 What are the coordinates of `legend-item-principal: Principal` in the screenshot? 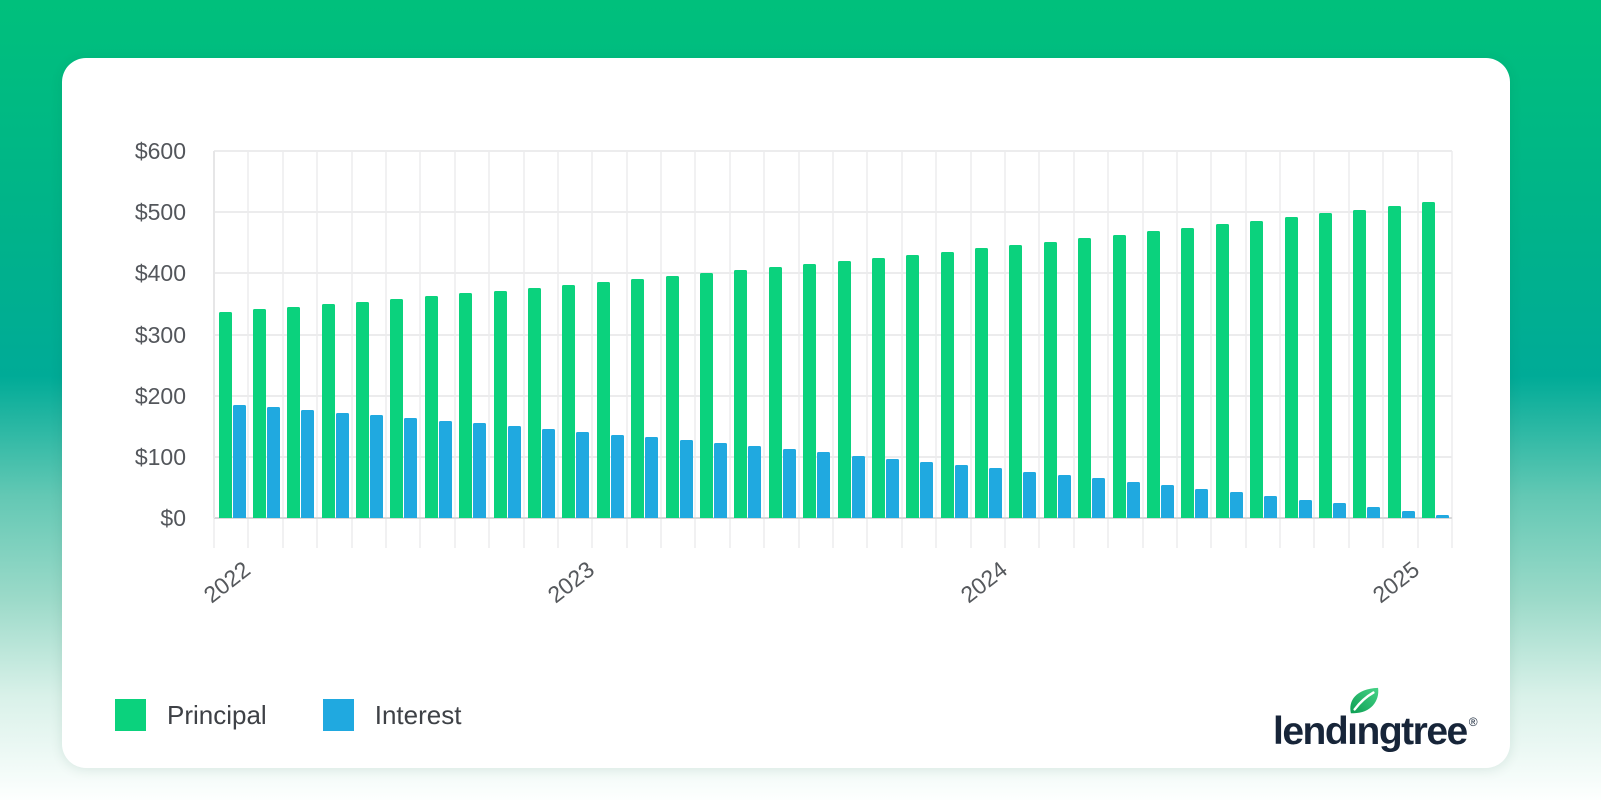 It's located at (191, 715).